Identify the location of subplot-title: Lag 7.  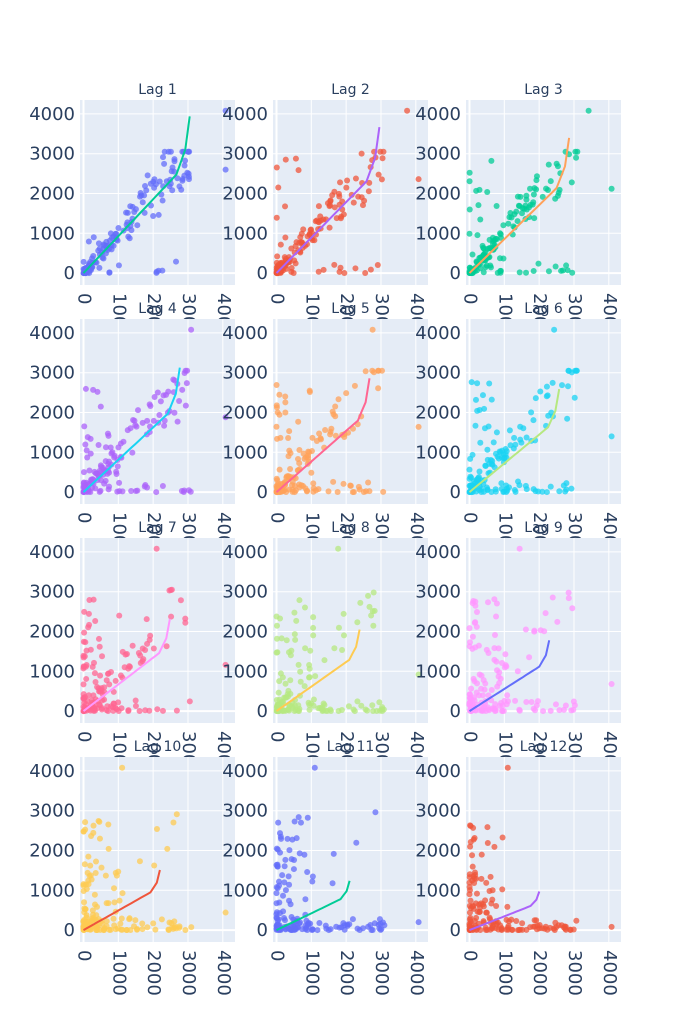
(157, 528).